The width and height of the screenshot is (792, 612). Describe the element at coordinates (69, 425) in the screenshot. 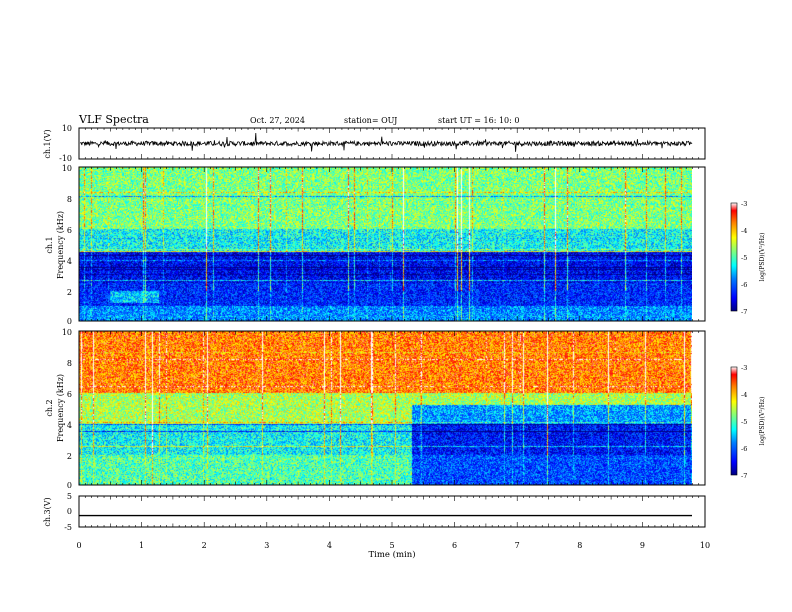

I see `ch2-ytick-4: 4` at that location.